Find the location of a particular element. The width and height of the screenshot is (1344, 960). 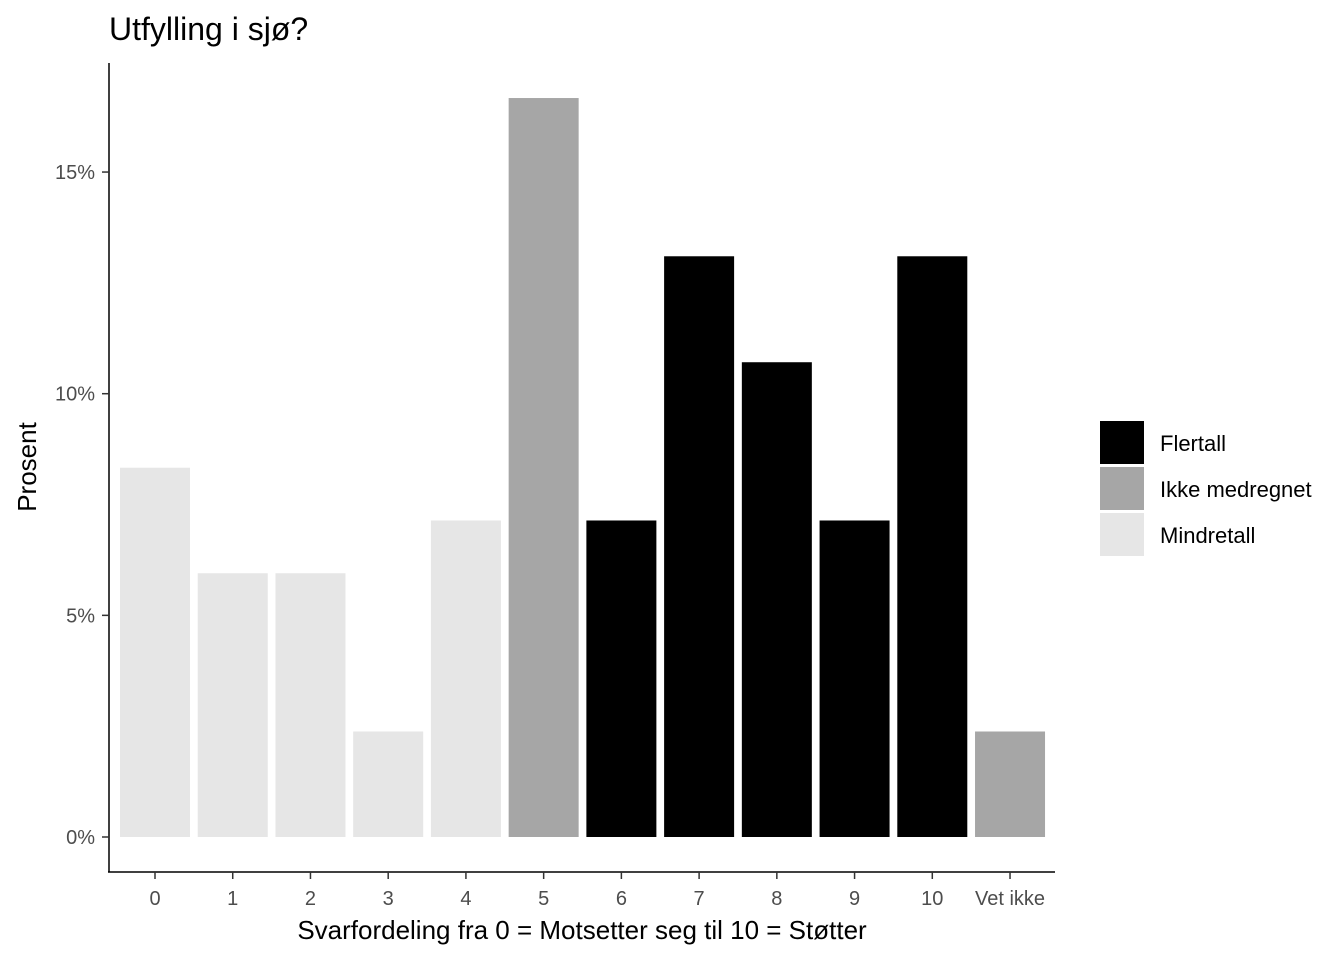

x-tick-label: 7 is located at coordinates (699, 899).